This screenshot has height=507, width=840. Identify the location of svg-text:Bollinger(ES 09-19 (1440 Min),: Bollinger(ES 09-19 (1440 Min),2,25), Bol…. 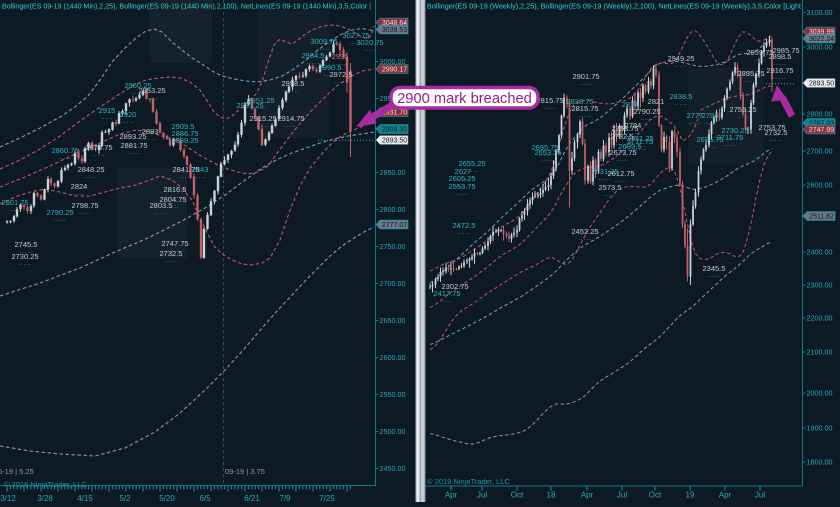
(186, 6).